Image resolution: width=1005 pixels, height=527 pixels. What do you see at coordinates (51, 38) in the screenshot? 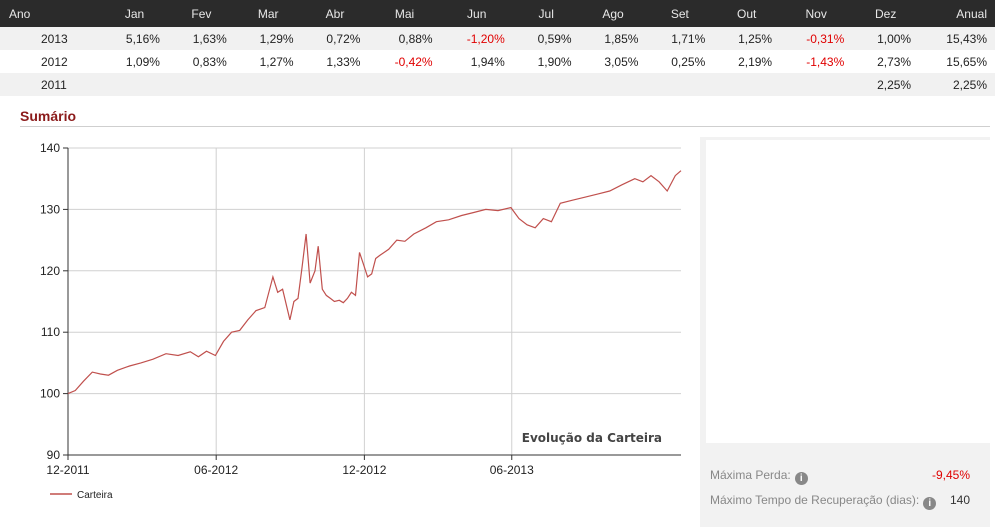
I see `year-cell: 2013` at bounding box center [51, 38].